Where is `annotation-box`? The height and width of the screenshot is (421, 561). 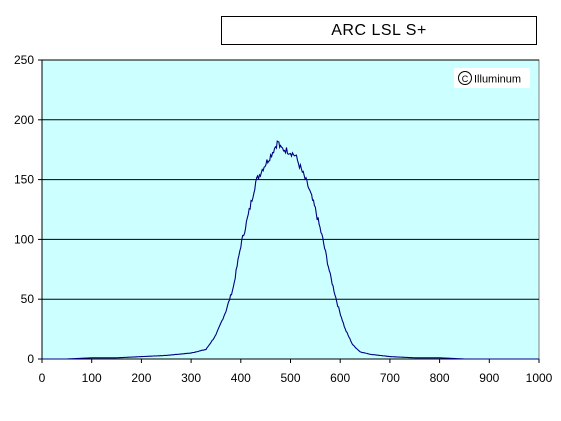 annotation-box is located at coordinates (492, 78).